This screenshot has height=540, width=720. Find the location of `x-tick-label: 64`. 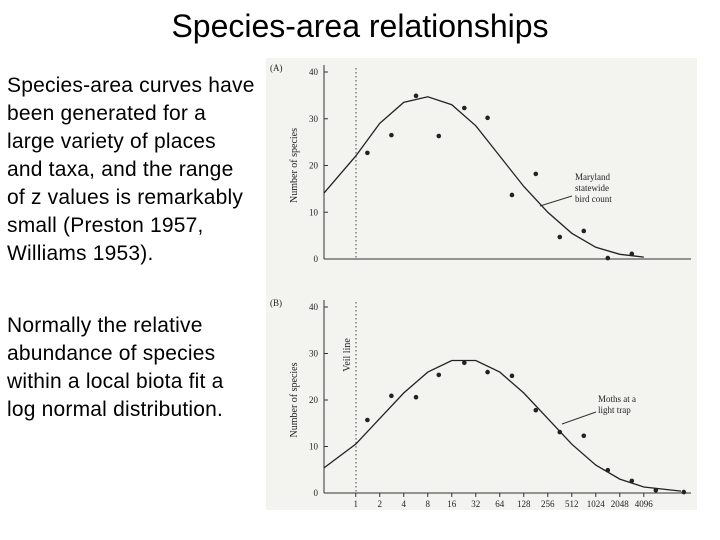

x-tick-label: 64 is located at coordinates (500, 504).